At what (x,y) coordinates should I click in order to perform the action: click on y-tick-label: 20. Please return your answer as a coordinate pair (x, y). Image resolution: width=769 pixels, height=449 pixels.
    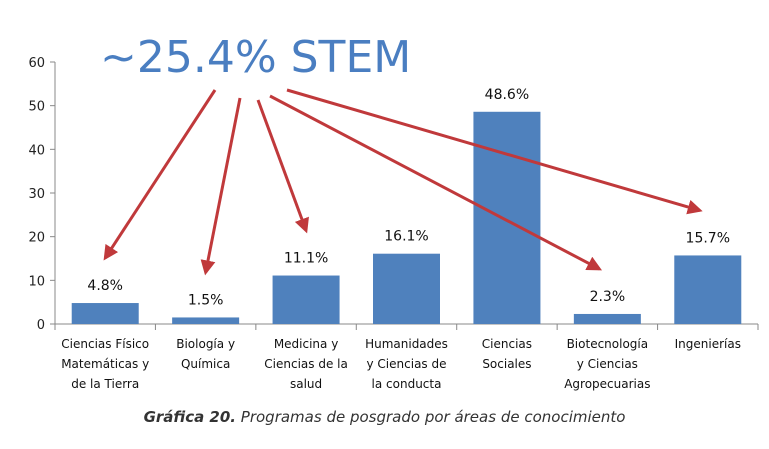
    Looking at the image, I should click on (36, 238).